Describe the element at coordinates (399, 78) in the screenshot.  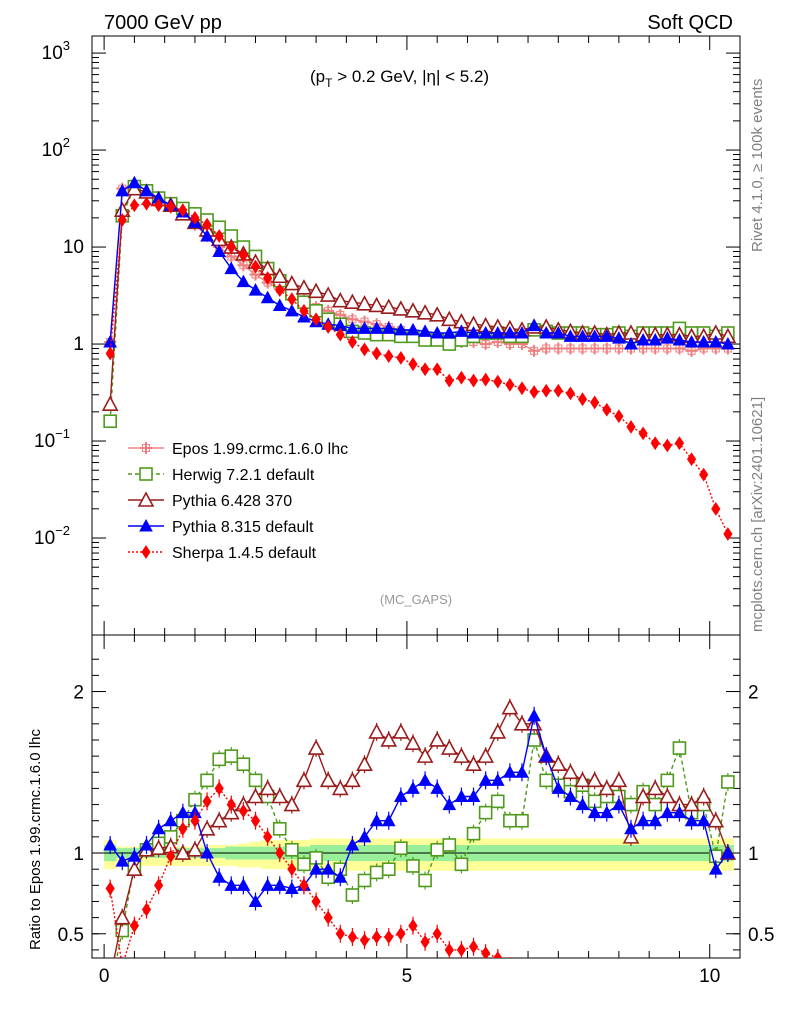
I see `cuts-label: (pT > 0.2 GeV, |η| < 5.2)` at that location.